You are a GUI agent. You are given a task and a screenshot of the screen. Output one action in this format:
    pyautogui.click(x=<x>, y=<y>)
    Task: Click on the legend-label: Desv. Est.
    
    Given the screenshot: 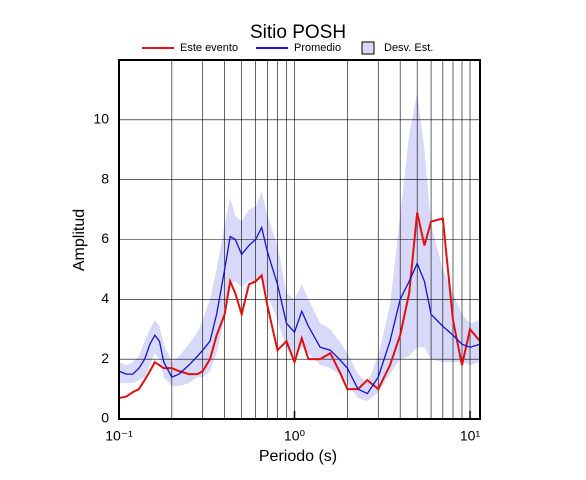 What is the action you would take?
    pyautogui.click(x=408, y=48)
    